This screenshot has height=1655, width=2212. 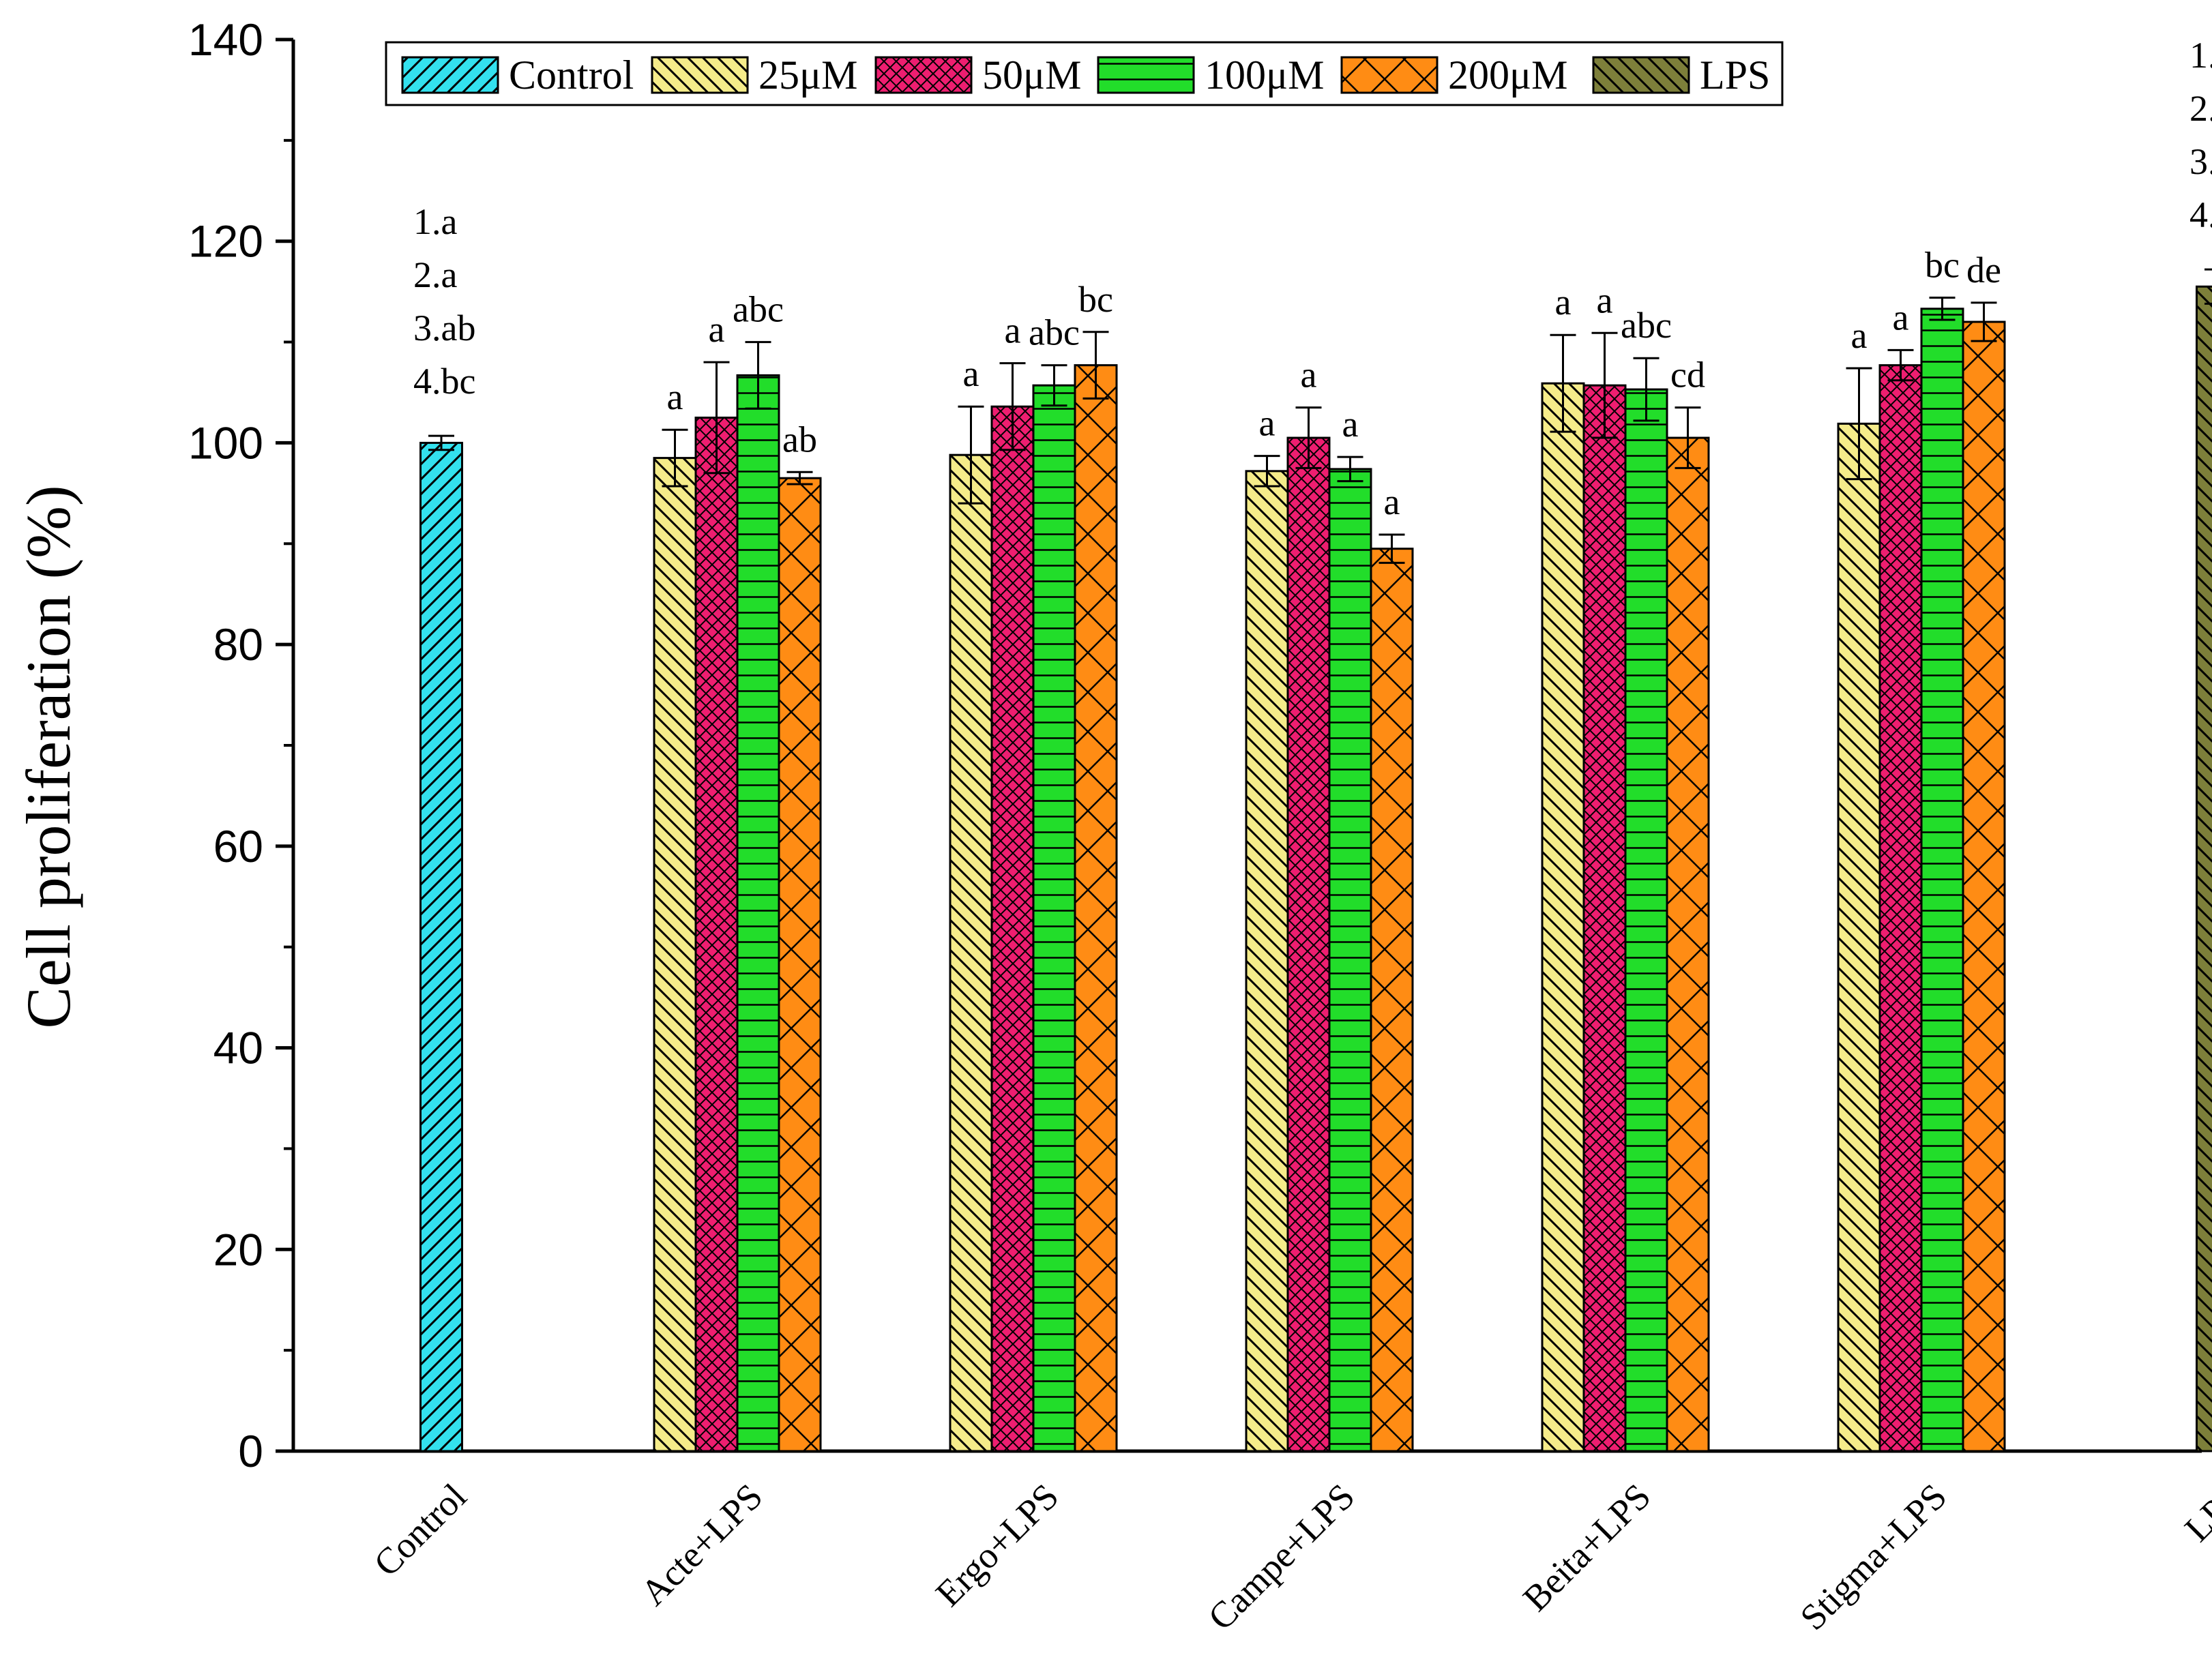 What do you see at coordinates (2200, 56) in the screenshot?
I see `group-note: 1.b` at bounding box center [2200, 56].